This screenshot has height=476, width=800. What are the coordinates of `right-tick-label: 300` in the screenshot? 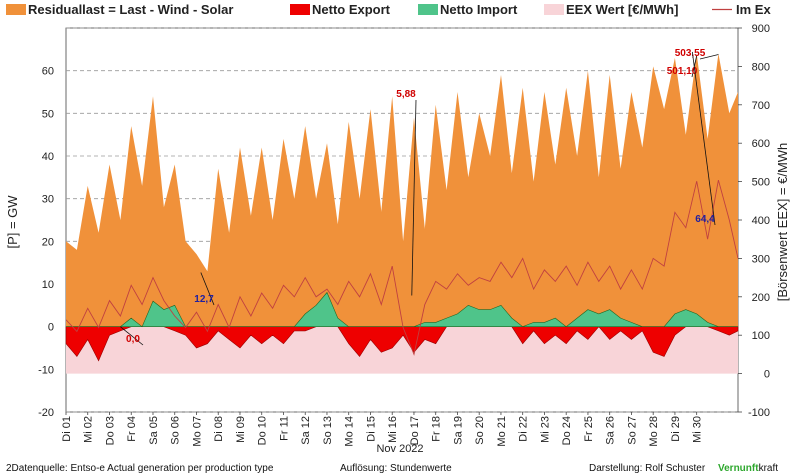 It's located at (761, 259).